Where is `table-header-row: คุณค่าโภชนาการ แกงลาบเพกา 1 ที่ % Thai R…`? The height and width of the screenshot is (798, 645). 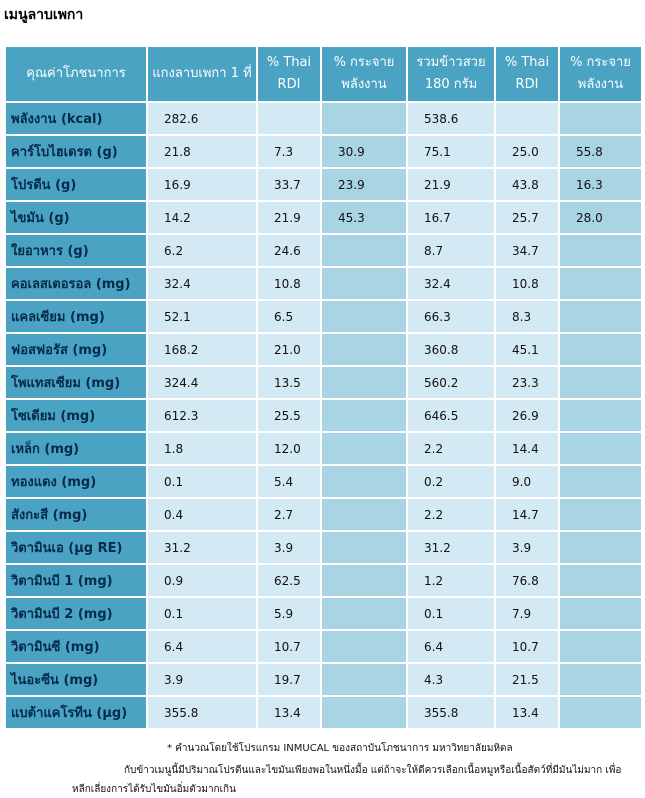
table-header-row: คุณค่าโภชนาการ แกงลาบเพกา 1 ที่ % Thai R… is located at coordinates (323, 74).